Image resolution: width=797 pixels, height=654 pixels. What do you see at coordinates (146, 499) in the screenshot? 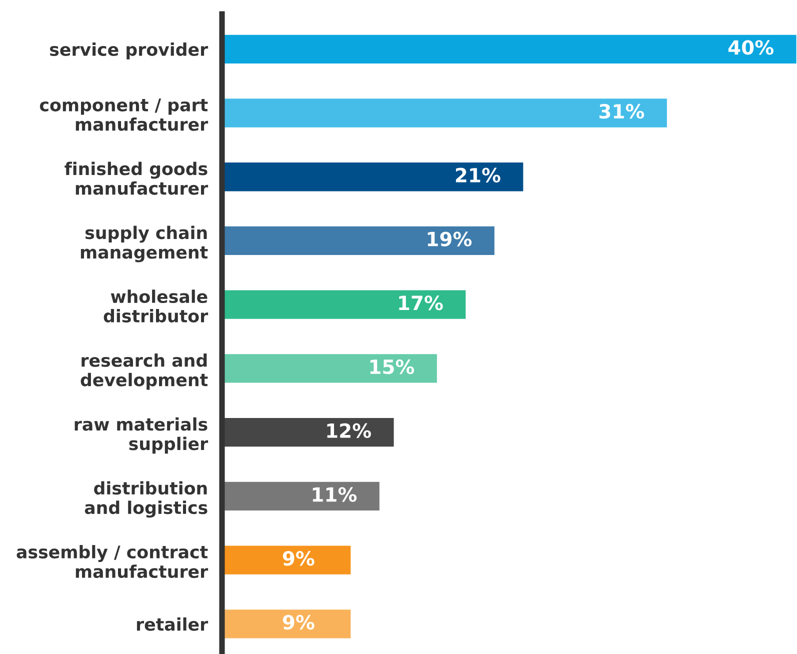
I see `y-tick-label: distribution and logistics` at bounding box center [146, 499].